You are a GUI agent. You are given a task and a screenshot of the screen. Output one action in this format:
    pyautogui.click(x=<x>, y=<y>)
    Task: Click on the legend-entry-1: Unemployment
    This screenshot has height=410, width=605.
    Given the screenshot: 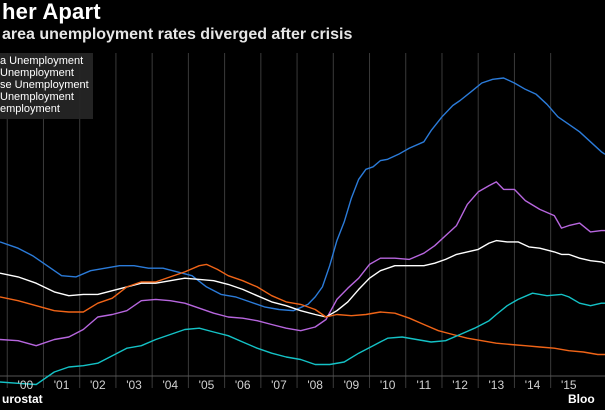 What is the action you would take?
    pyautogui.click(x=37, y=73)
    